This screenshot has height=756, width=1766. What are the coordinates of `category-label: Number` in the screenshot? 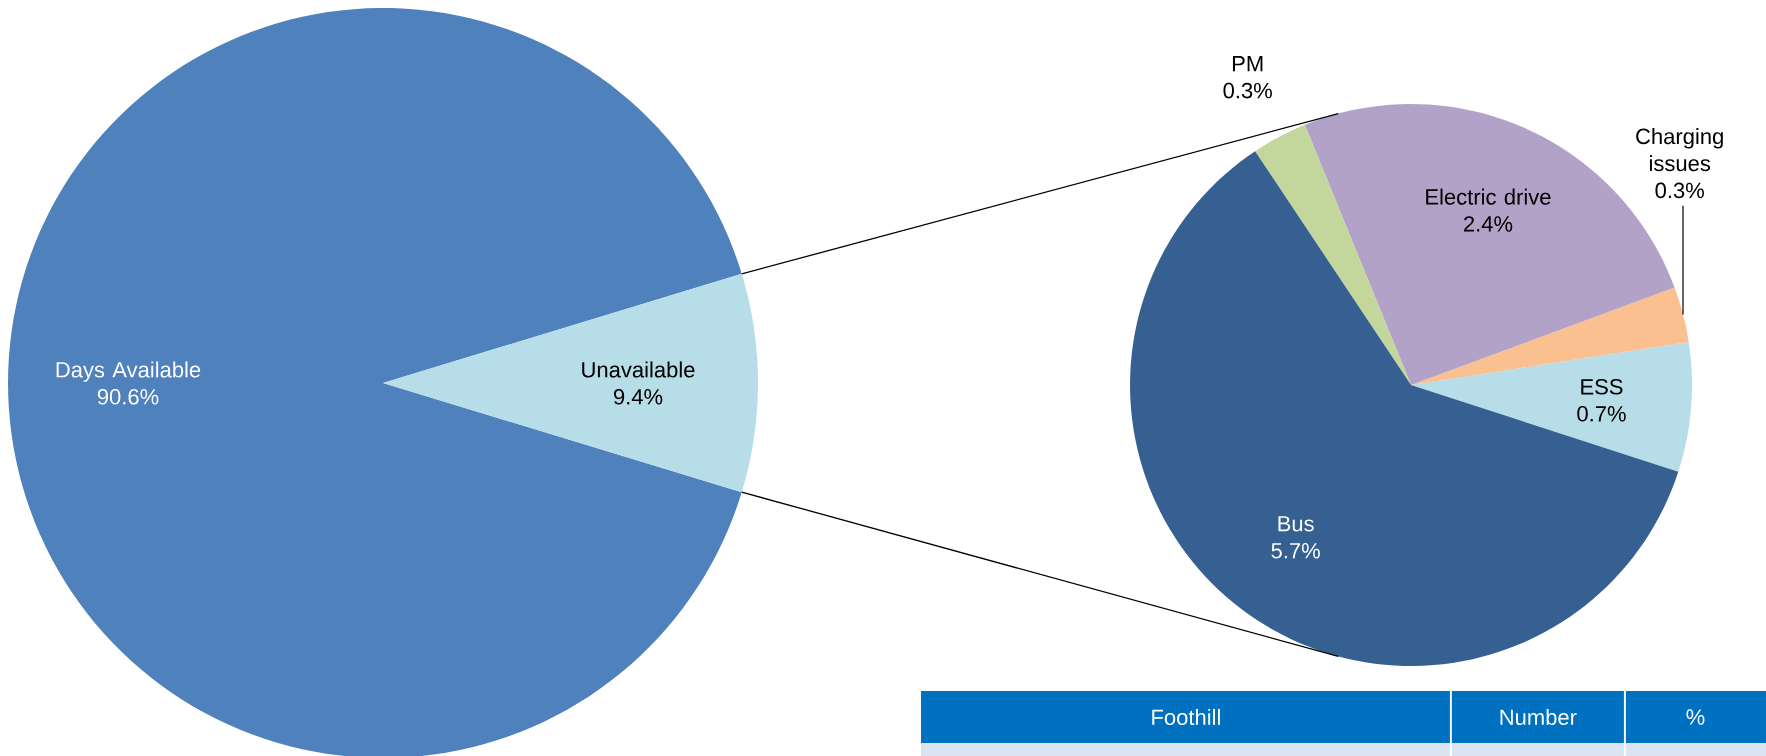 It's located at (1538, 717).